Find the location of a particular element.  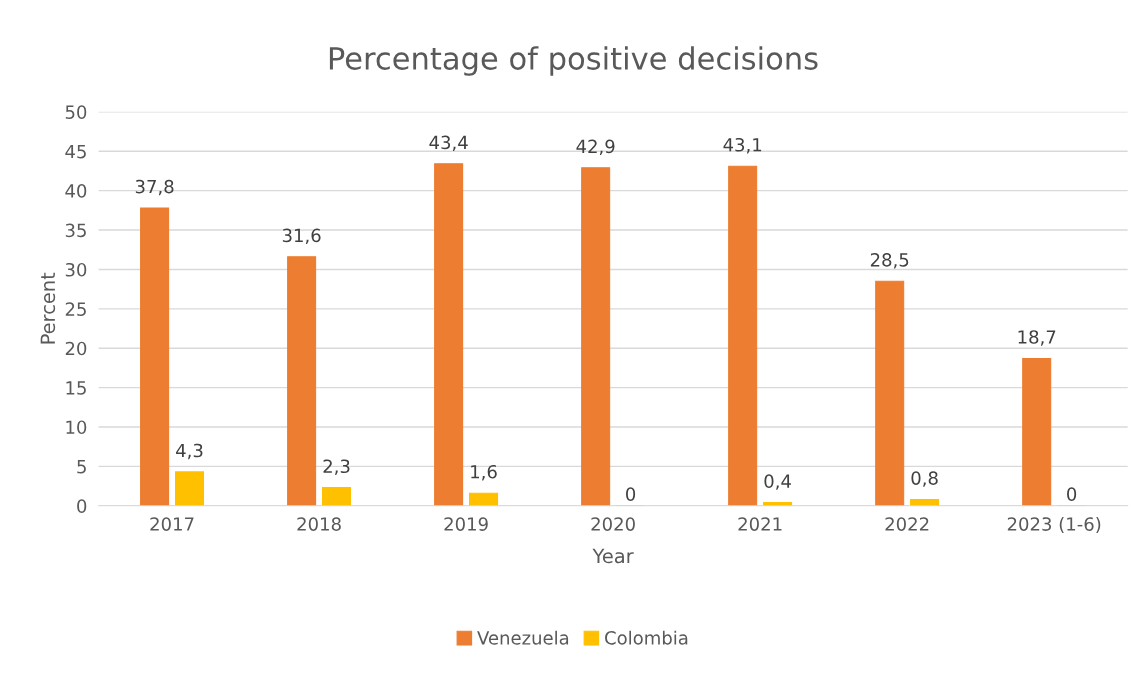

data-label: 4,3 is located at coordinates (189, 451).